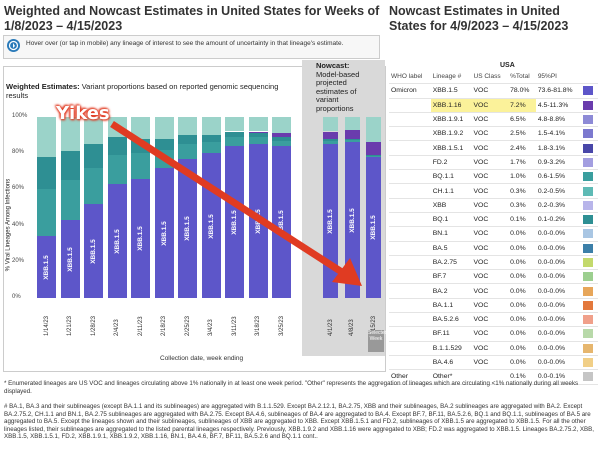  I want to click on table-row: Omicron XBB.1.5 VOC 78.0% 73.6-81.8%, so click(493, 91).